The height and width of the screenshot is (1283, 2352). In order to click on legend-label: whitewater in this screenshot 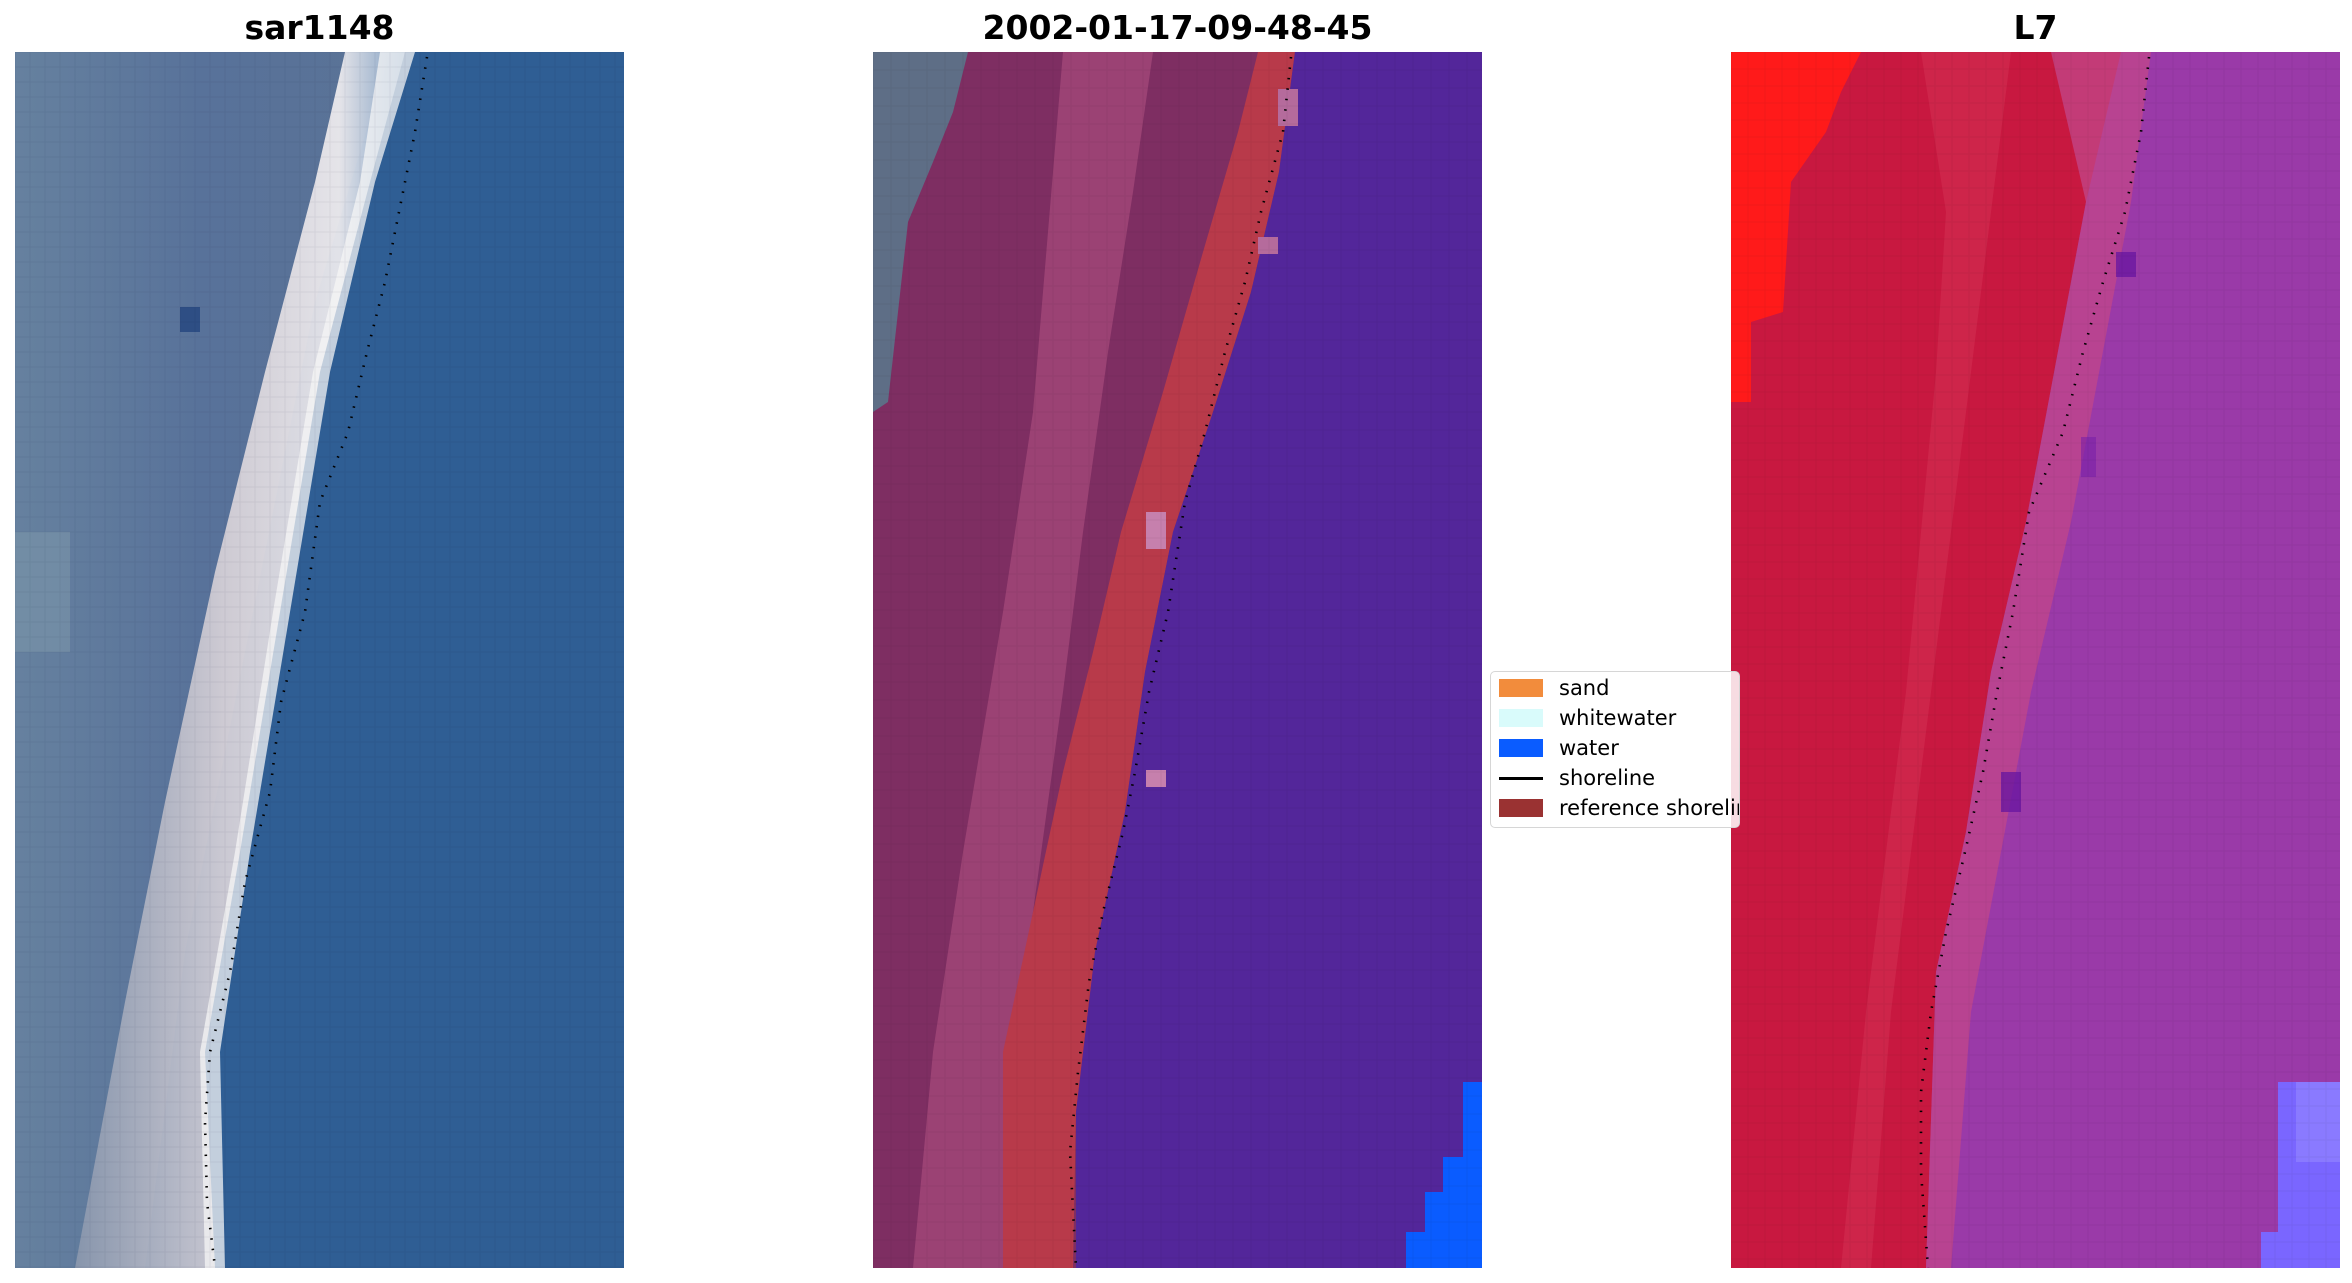, I will do `click(1618, 718)`.